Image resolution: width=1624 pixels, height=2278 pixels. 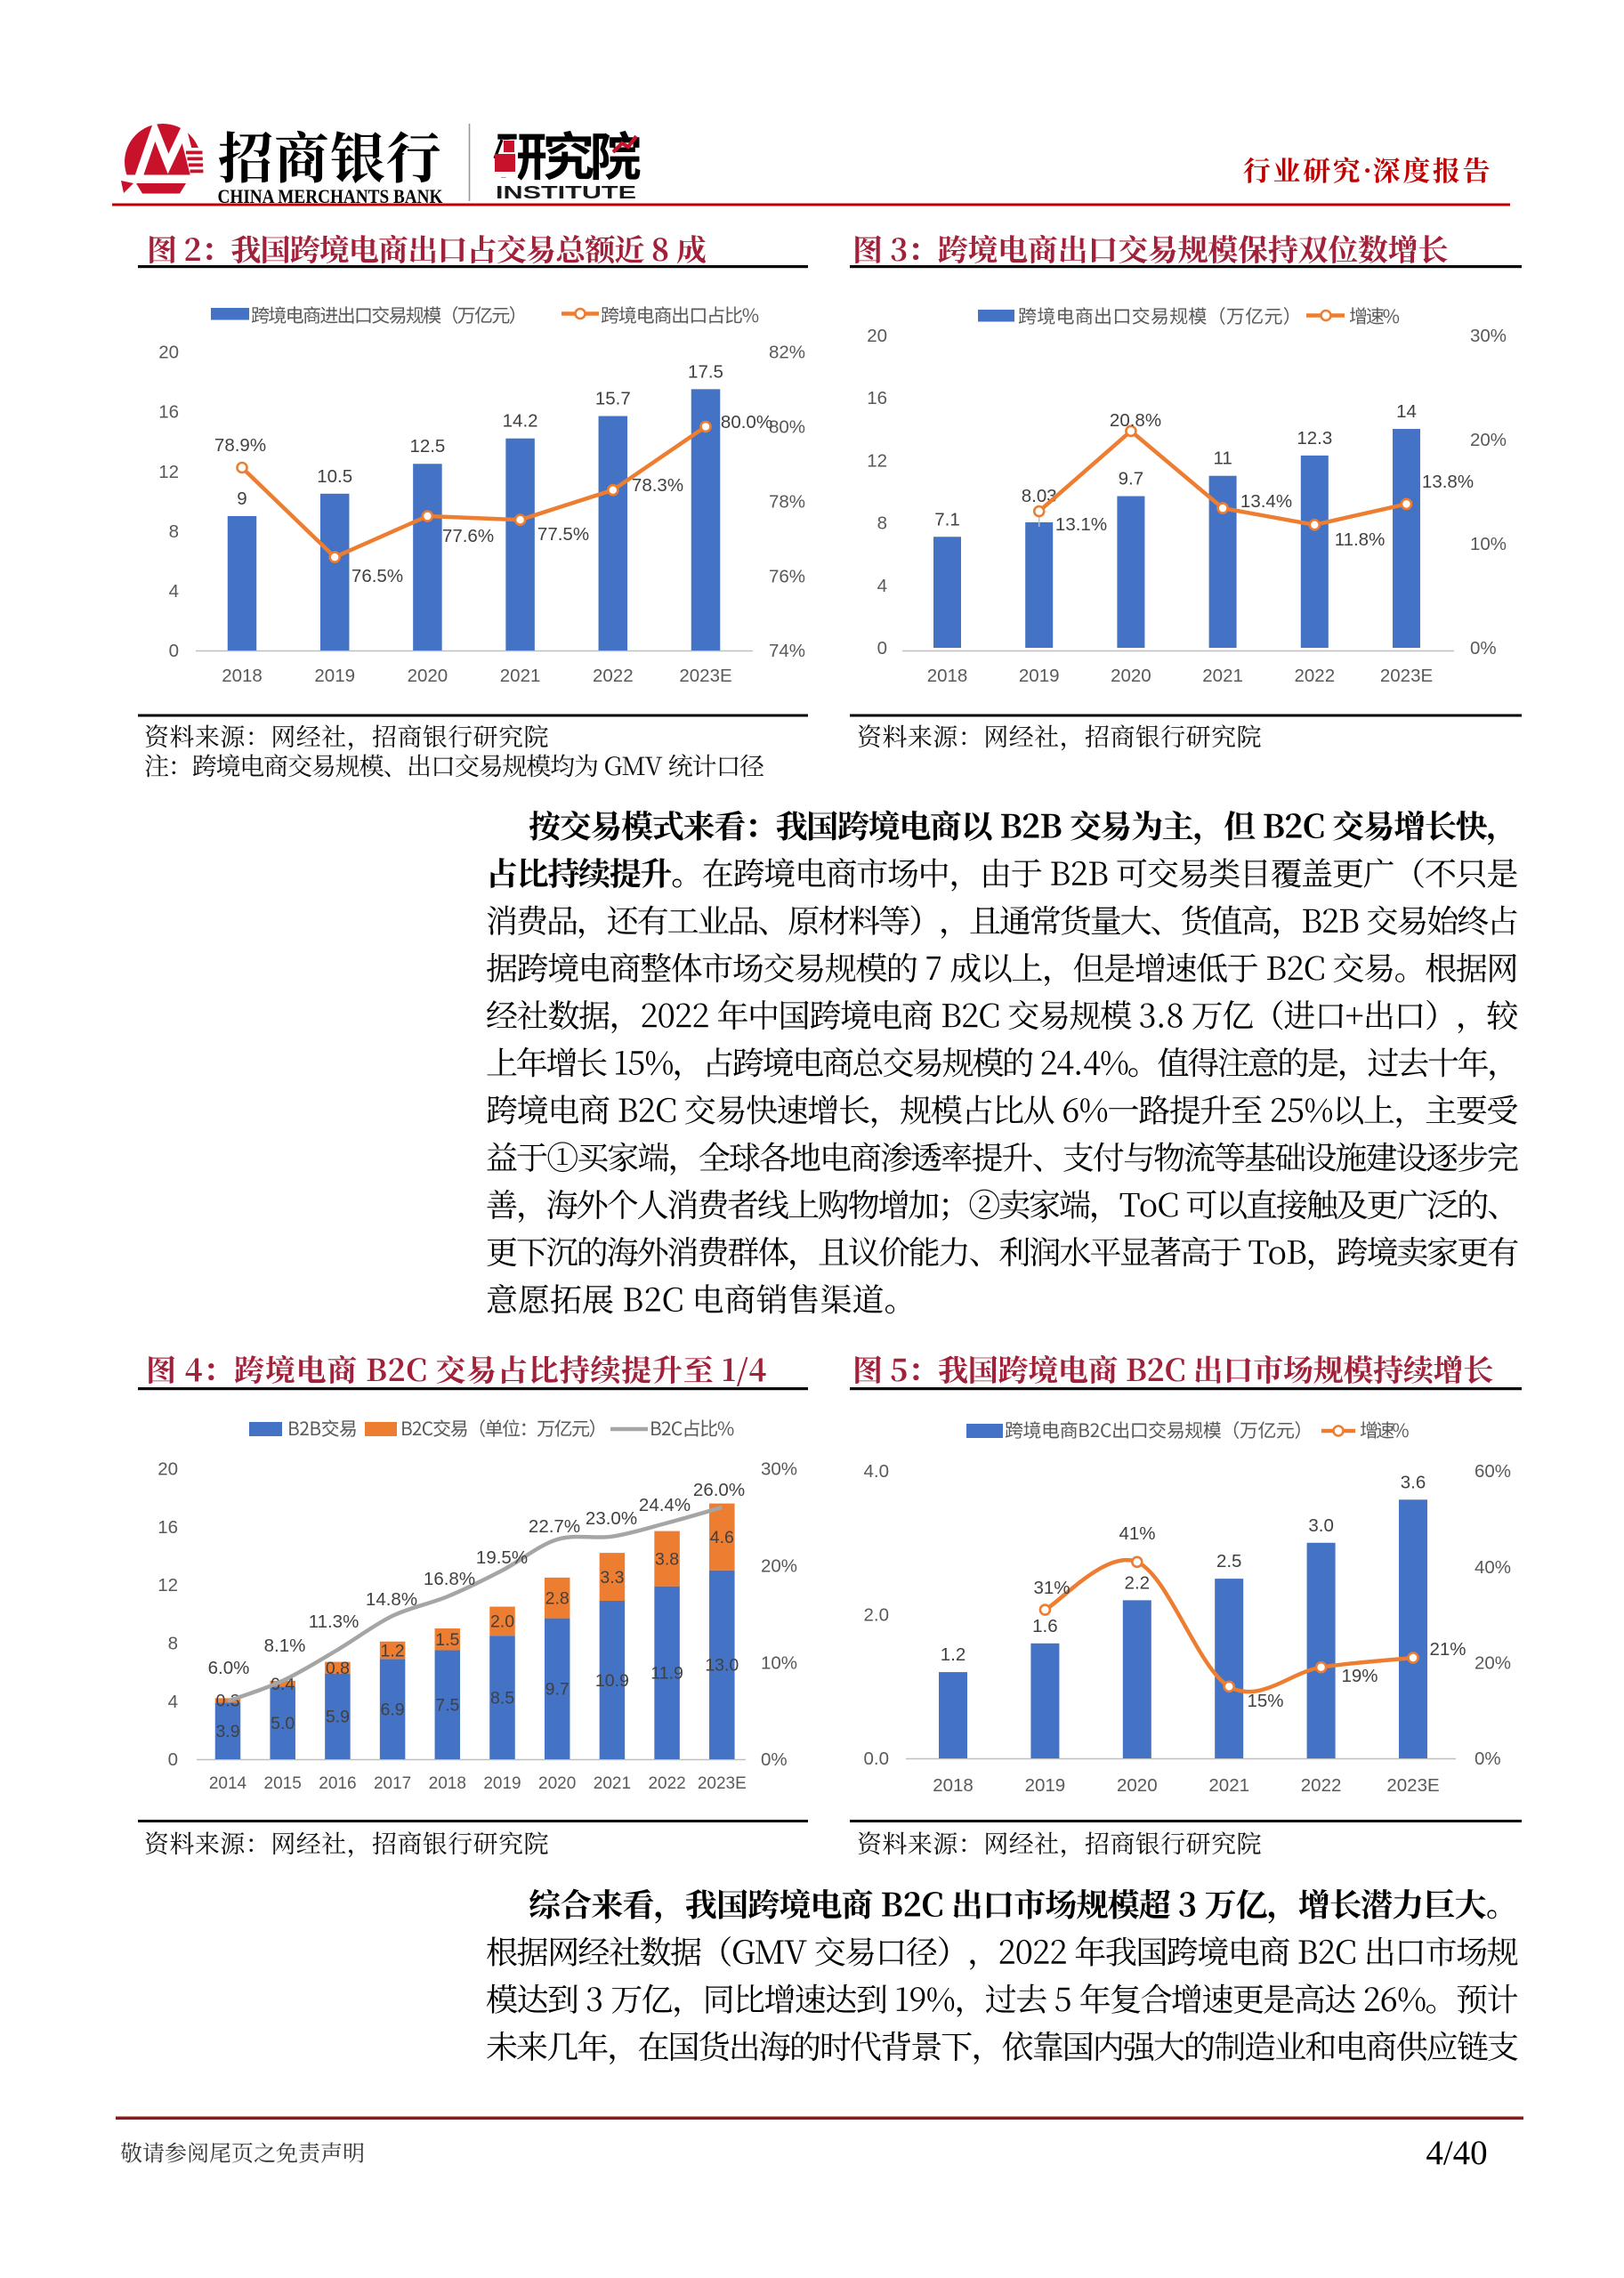 What do you see at coordinates (1265, 1701) in the screenshot?
I see `svg-text: 15%` at bounding box center [1265, 1701].